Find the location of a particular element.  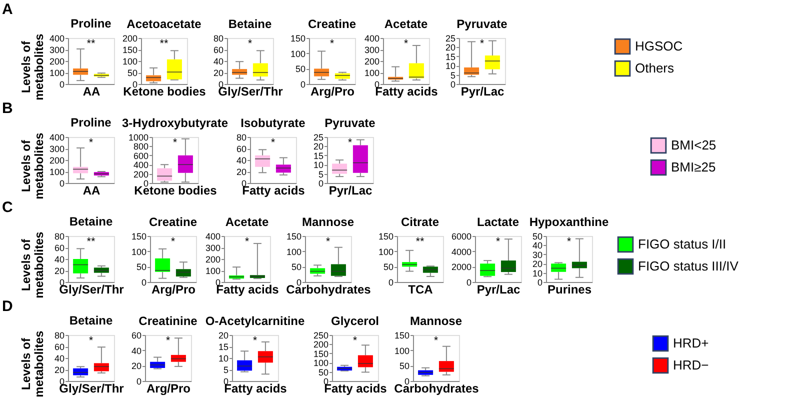

y-tick-label: 800 is located at coordinates (140, 147).